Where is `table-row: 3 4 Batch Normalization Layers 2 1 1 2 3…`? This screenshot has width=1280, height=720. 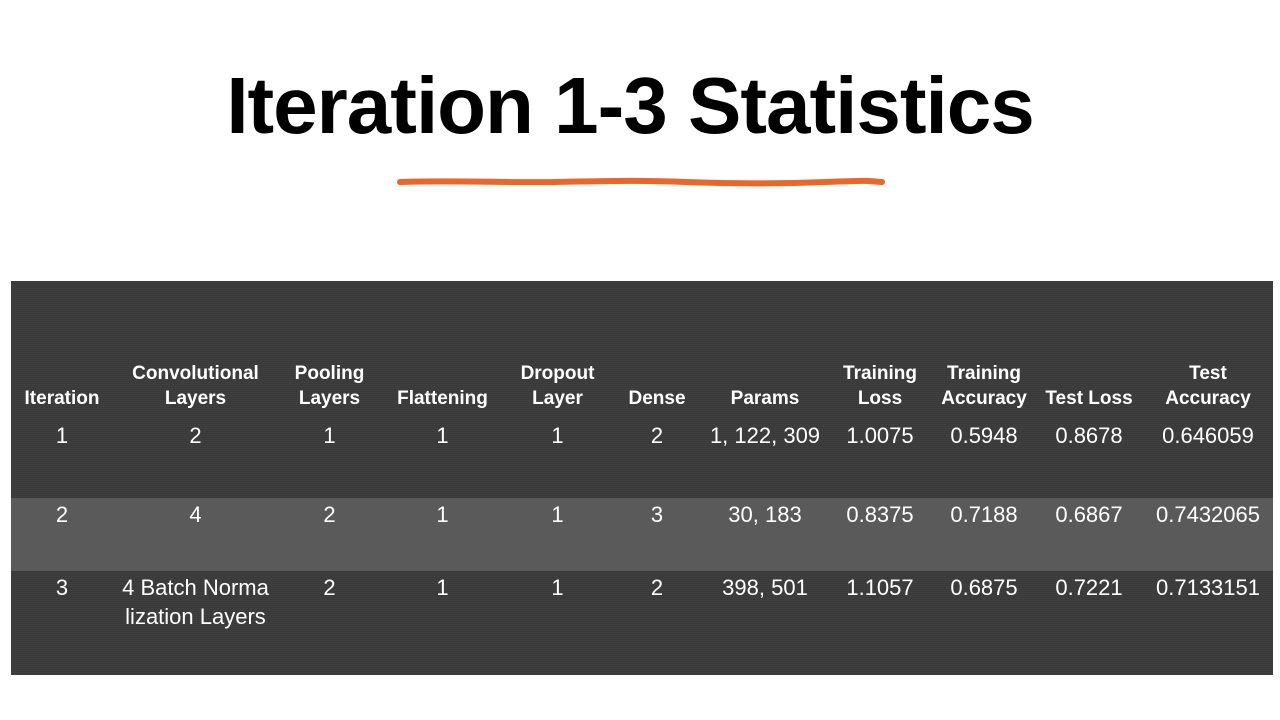
table-row: 3 4 Batch Normalization Layers 2 1 1 2 3… is located at coordinates (642, 623).